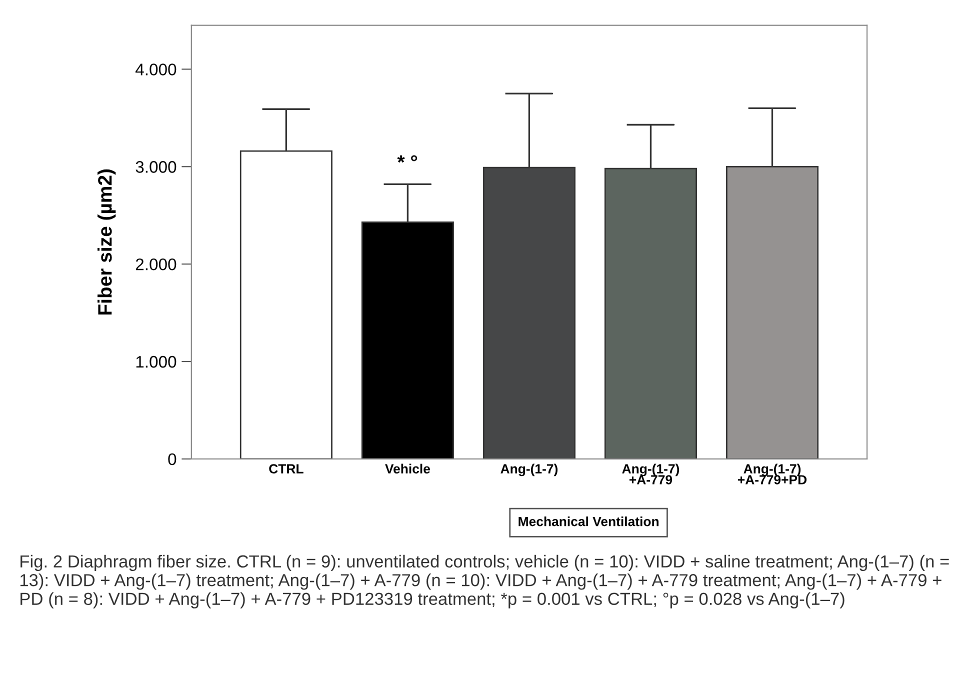 The height and width of the screenshot is (685, 957). I want to click on text: Mechanical Ventilation, so click(588, 521).